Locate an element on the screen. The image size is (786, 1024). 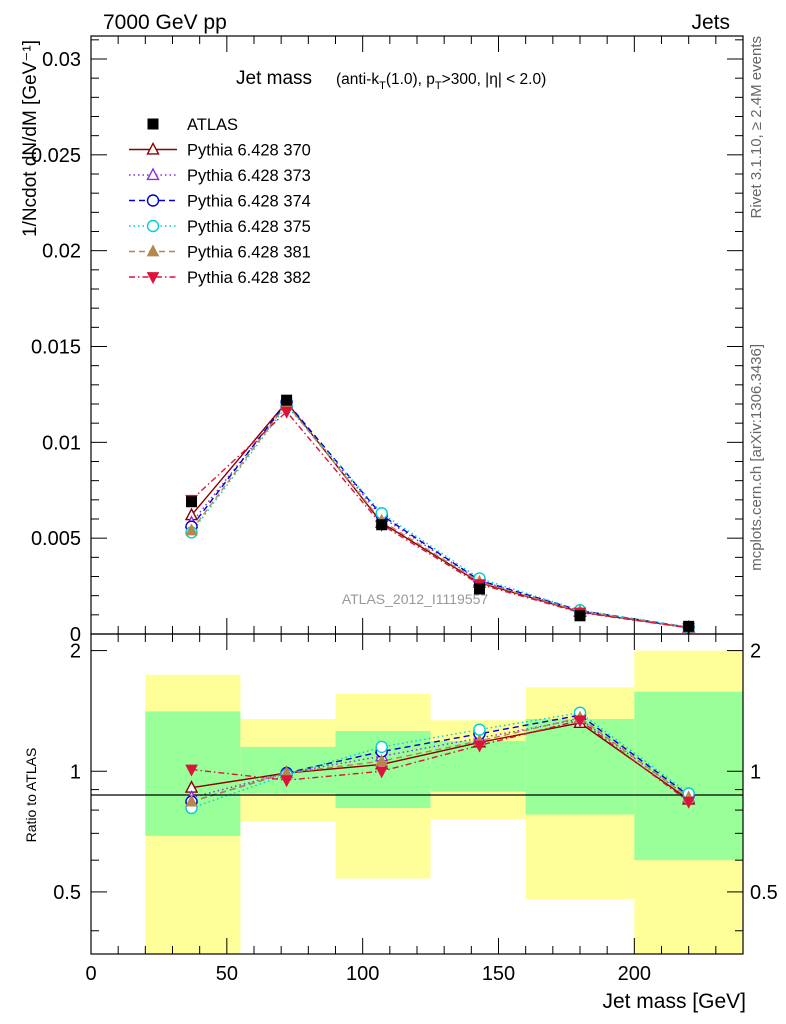
legend-label-series-5: Pythia 6.428 382 is located at coordinates (249, 278).